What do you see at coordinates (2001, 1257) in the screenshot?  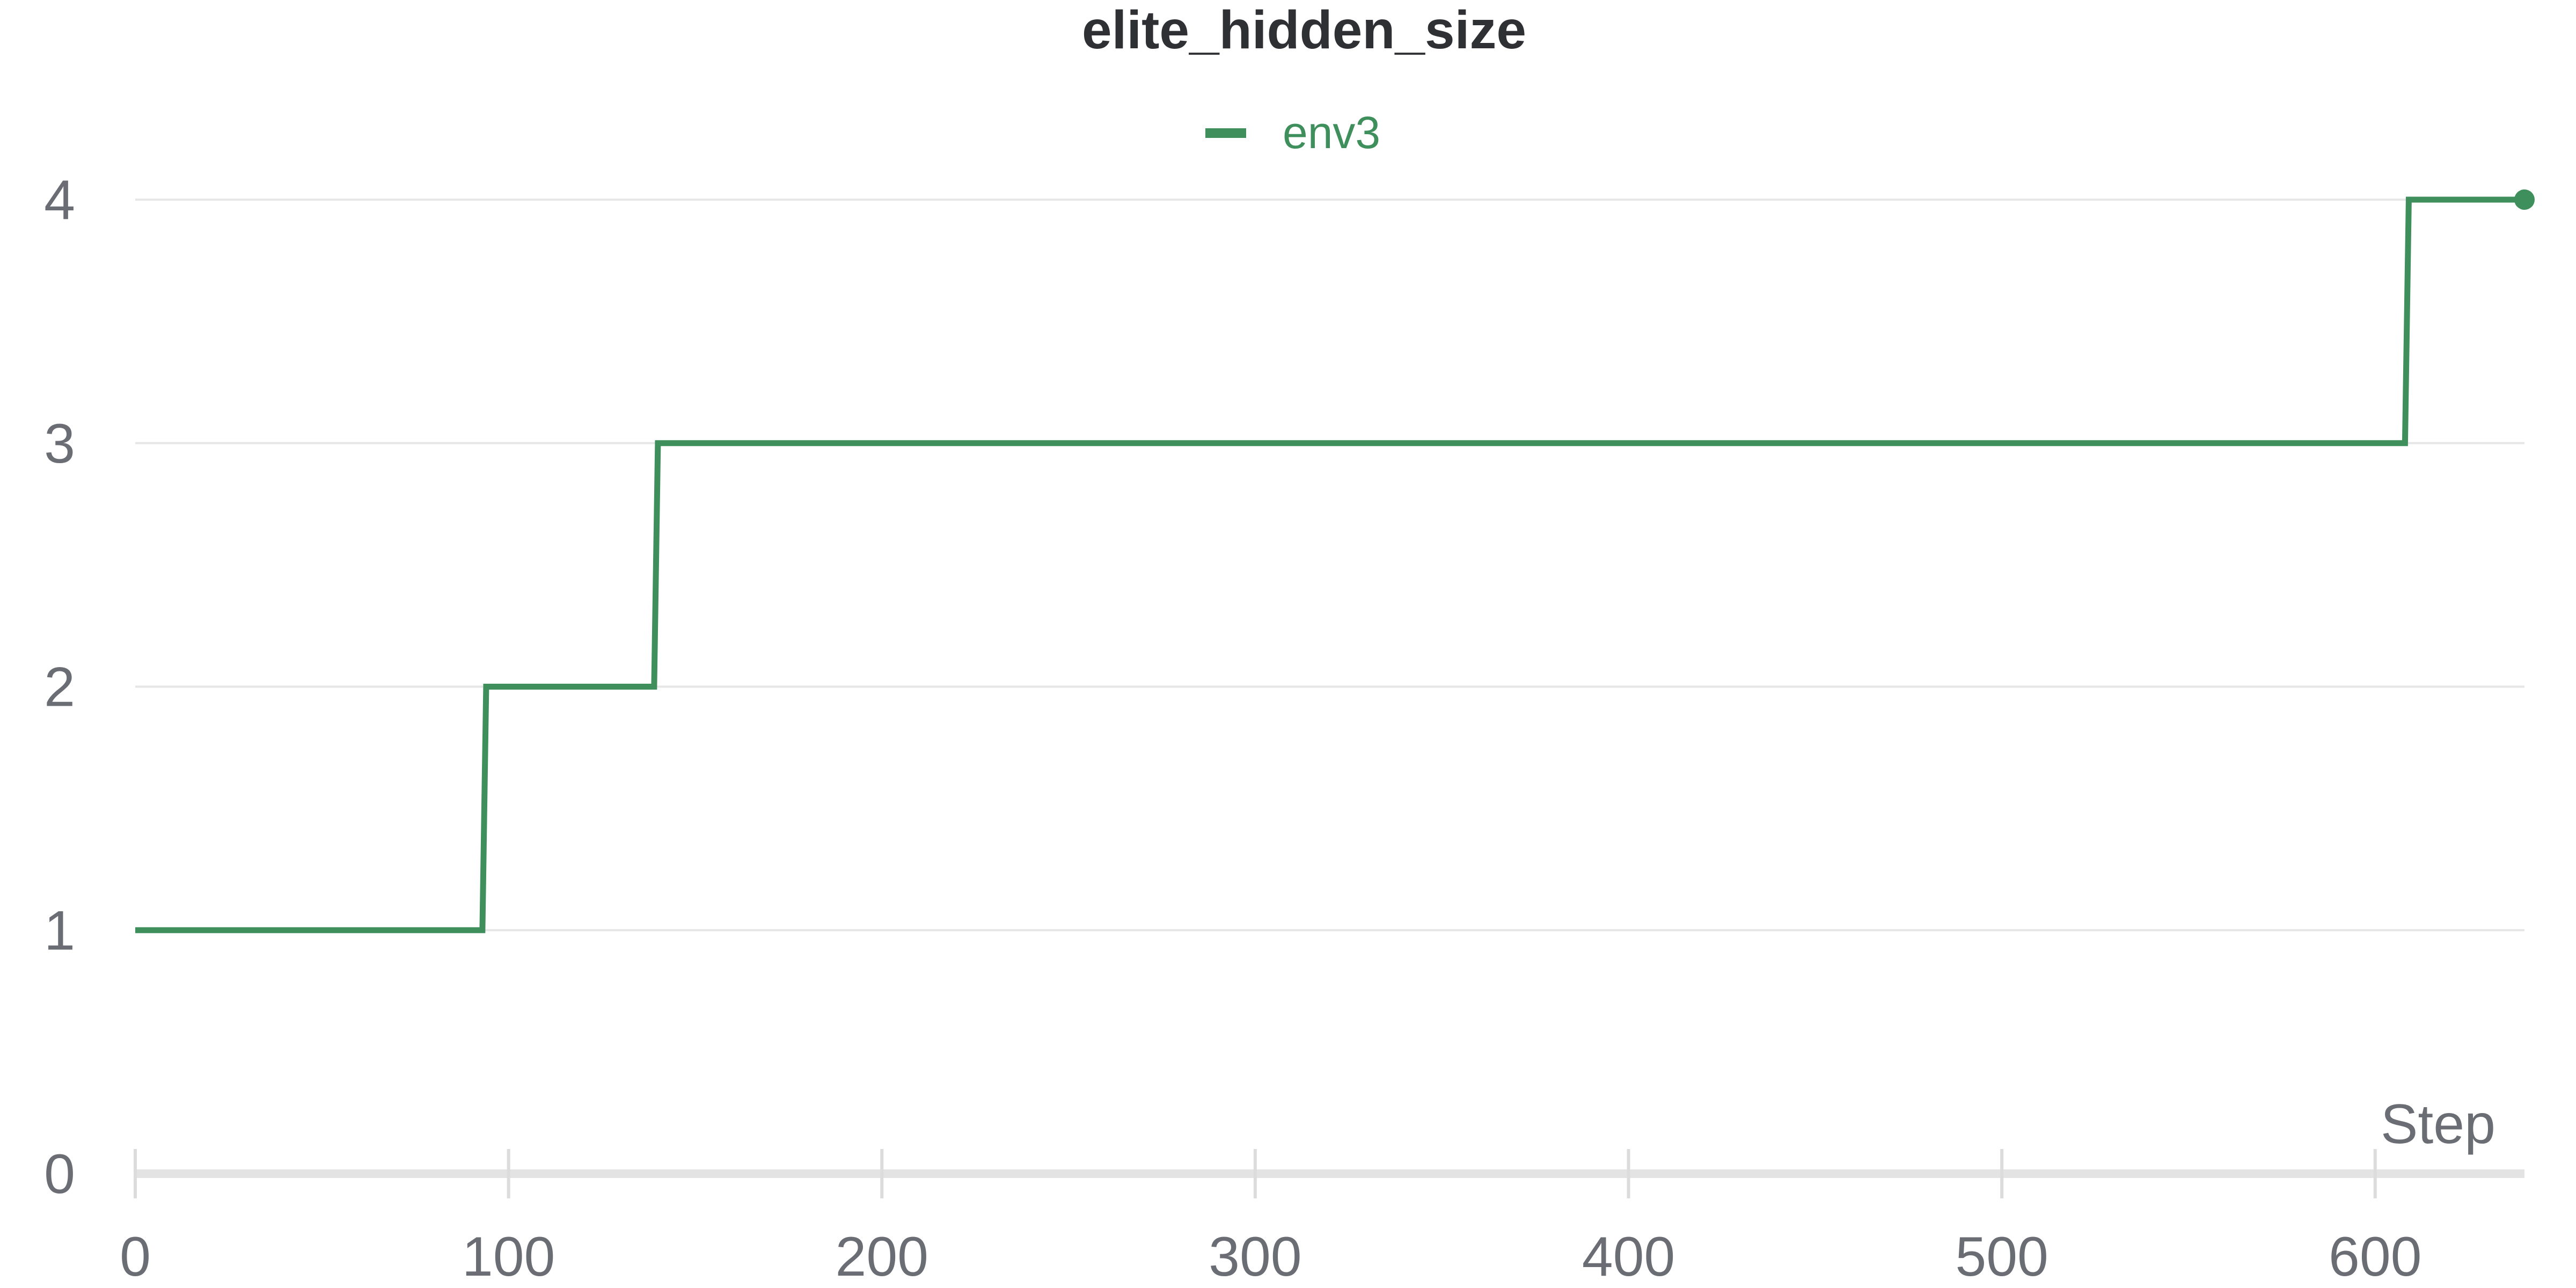 I see `x-tick-label: 500` at bounding box center [2001, 1257].